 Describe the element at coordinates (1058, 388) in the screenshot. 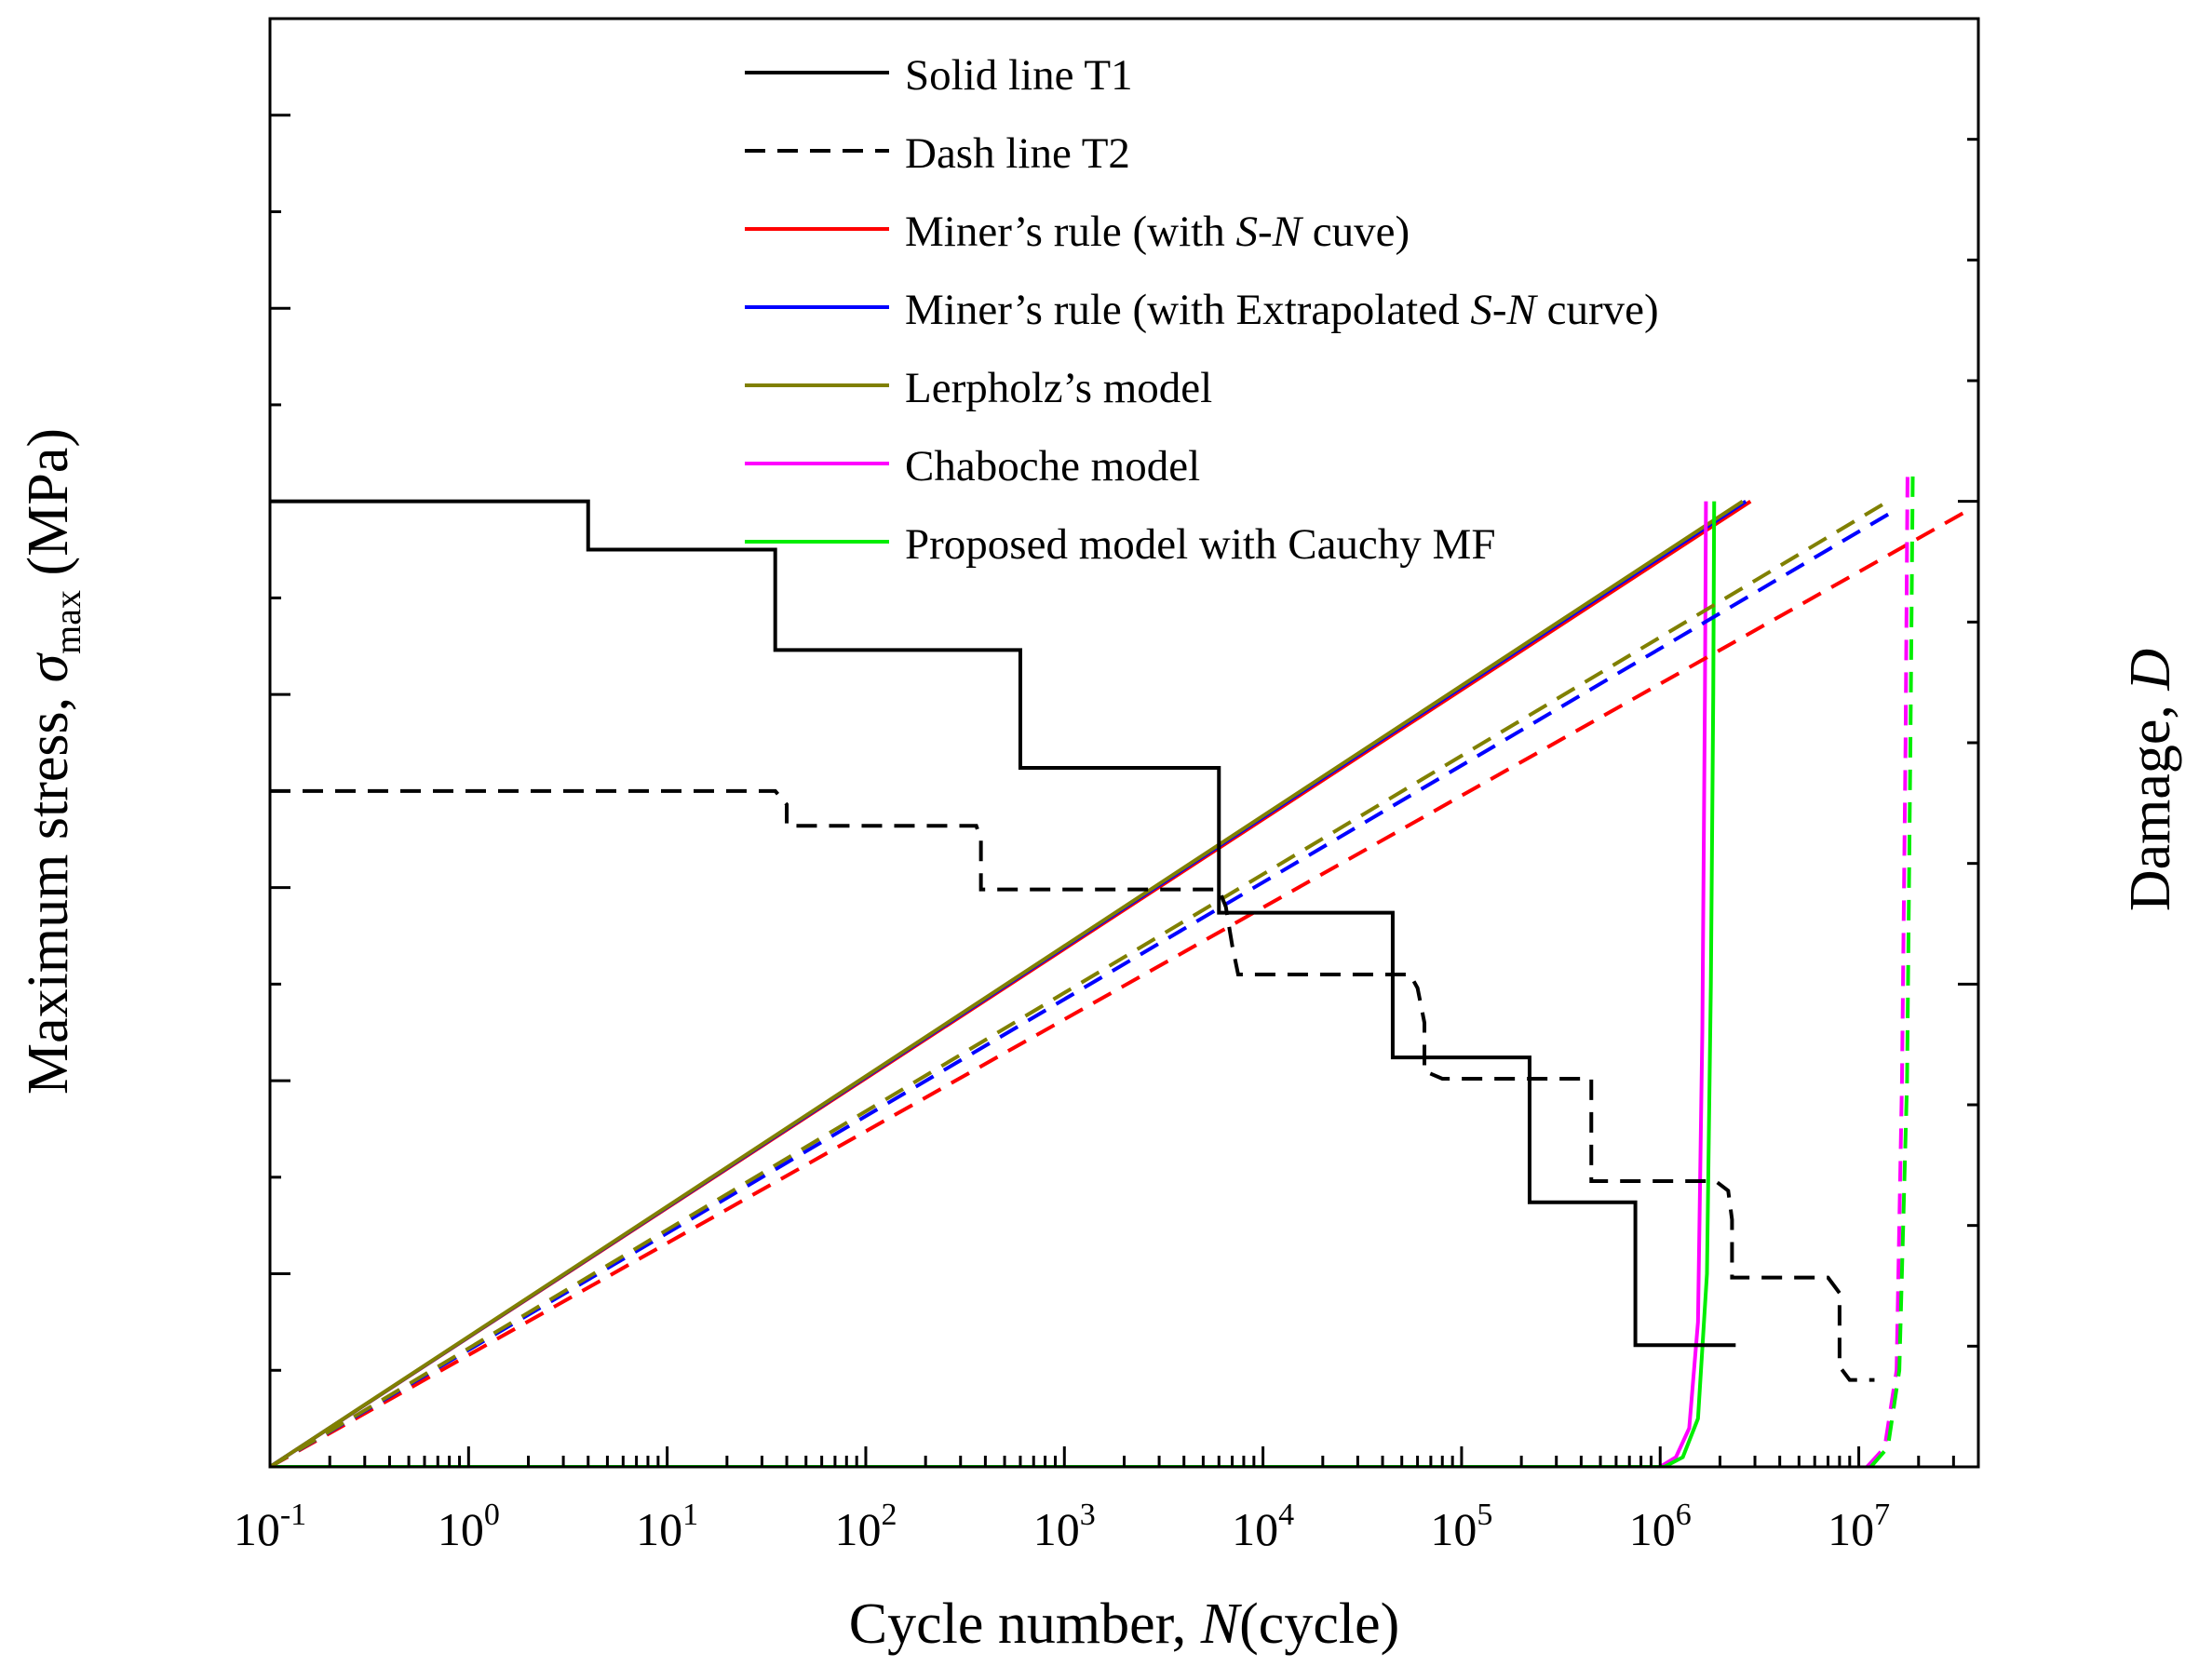

I see `legend-label-lerpholz-s-model: Lerpholz’s model` at that location.